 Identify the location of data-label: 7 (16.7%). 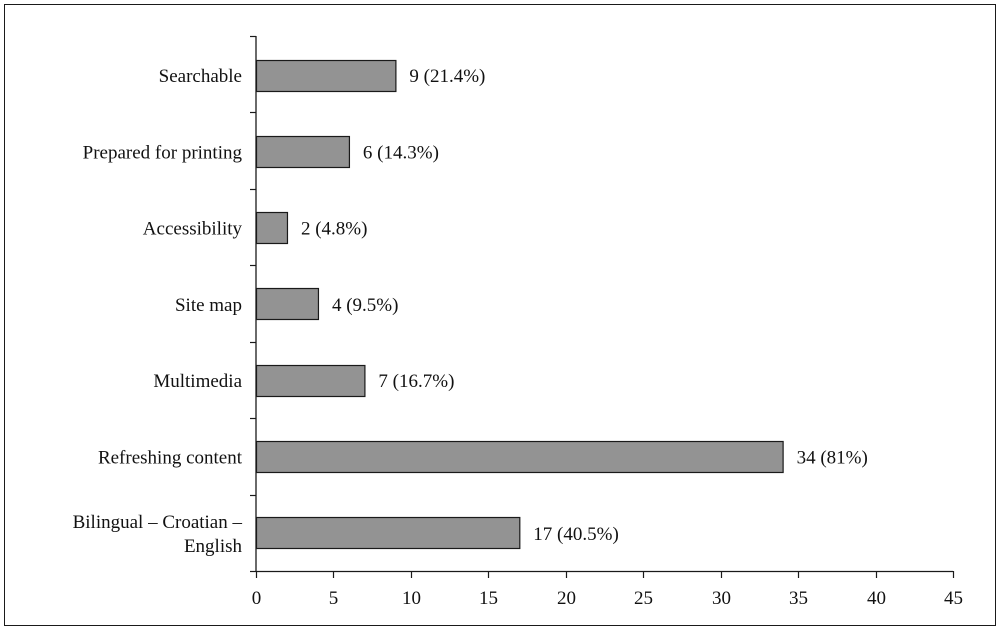
(416, 381).